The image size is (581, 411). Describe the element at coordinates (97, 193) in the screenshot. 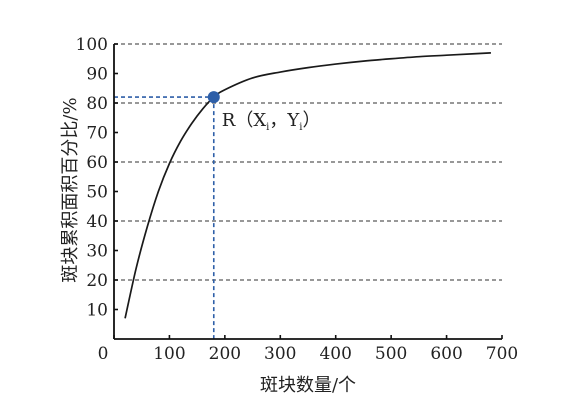

I see `y-tick-label: 50` at that location.